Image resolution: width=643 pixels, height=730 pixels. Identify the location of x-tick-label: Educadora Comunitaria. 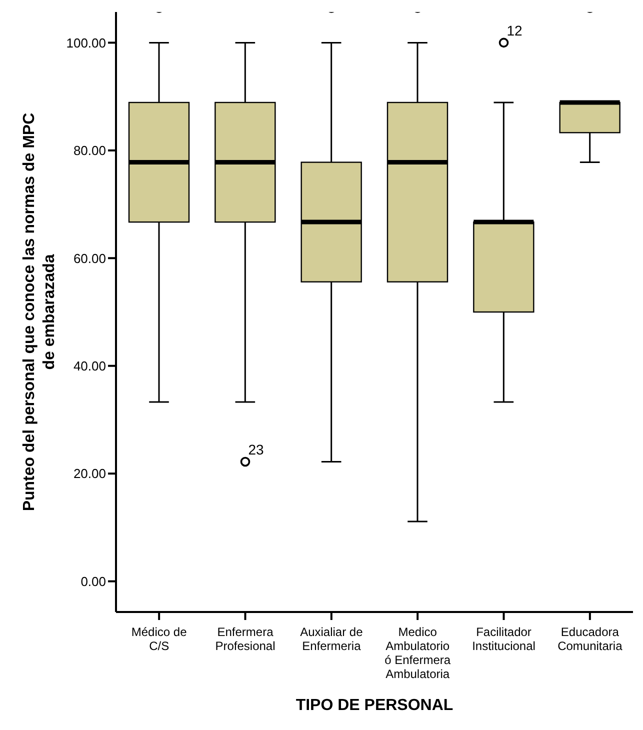
(590, 639).